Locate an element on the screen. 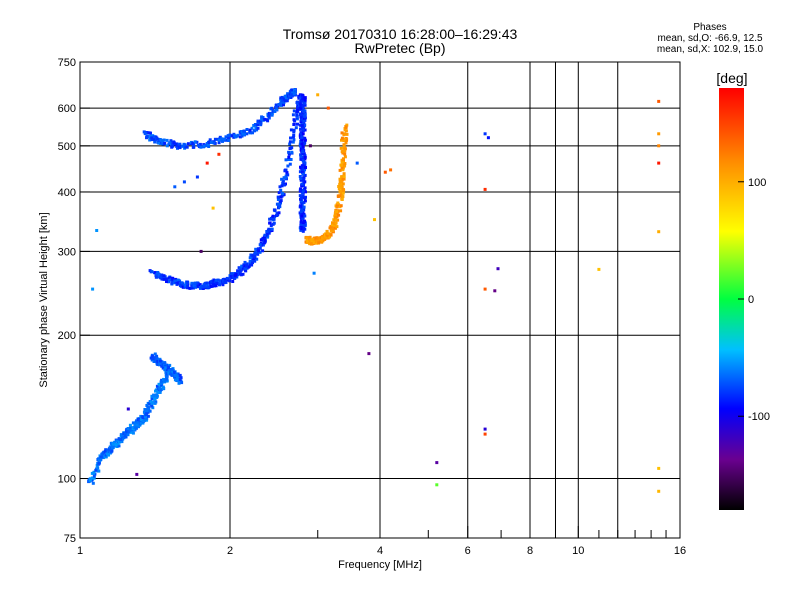 The height and width of the screenshot is (600, 800). x-tick-label: 10 is located at coordinates (578, 551).